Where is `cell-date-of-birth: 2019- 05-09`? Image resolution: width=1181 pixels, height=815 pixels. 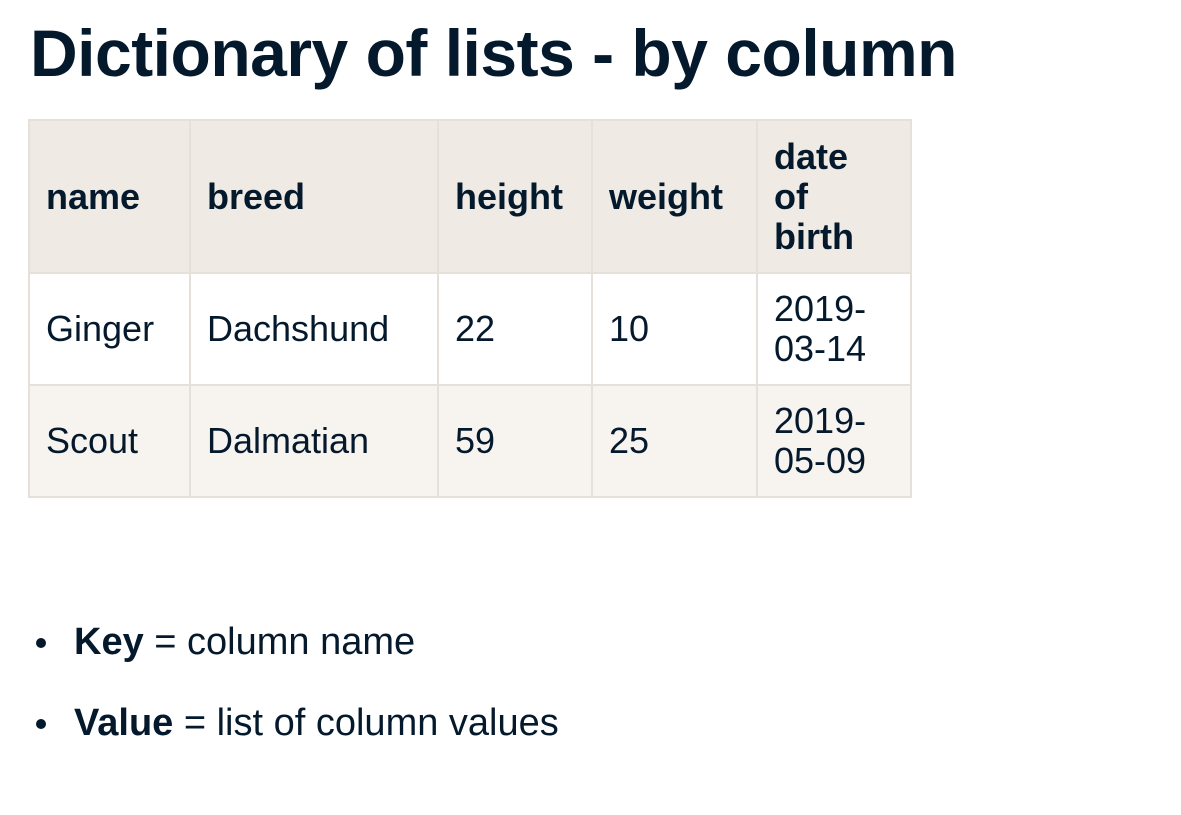 cell-date-of-birth: 2019- 05-09 is located at coordinates (834, 441).